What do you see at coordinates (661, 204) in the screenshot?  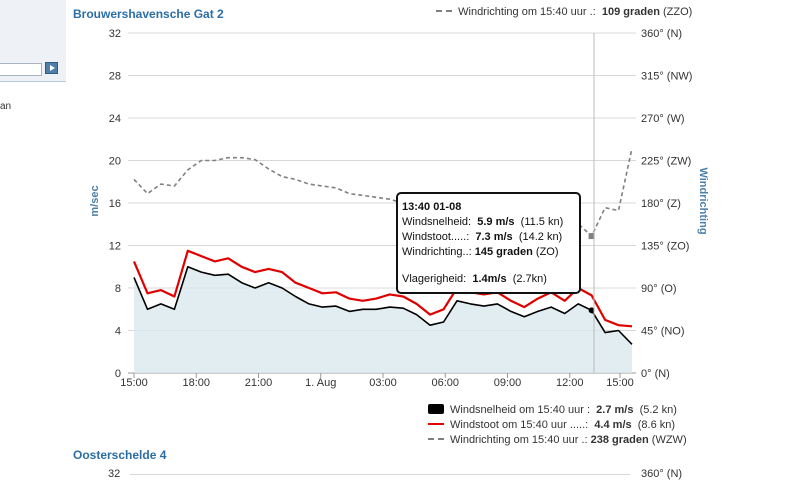 I see `y-right-tick-label: 180° (Z)` at bounding box center [661, 204].